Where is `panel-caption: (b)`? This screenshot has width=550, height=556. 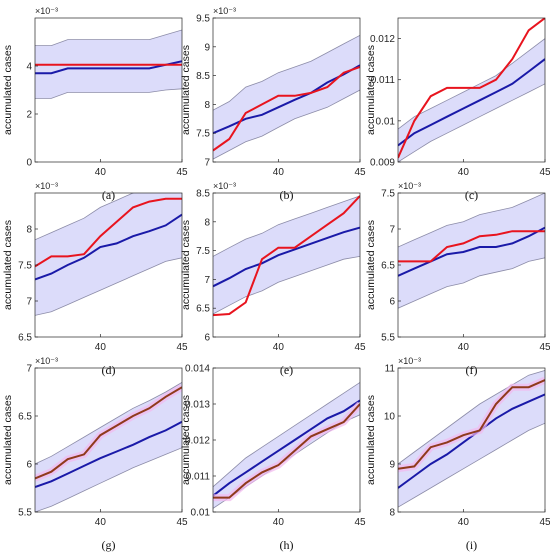
panel-caption: (b) is located at coordinates (287, 195).